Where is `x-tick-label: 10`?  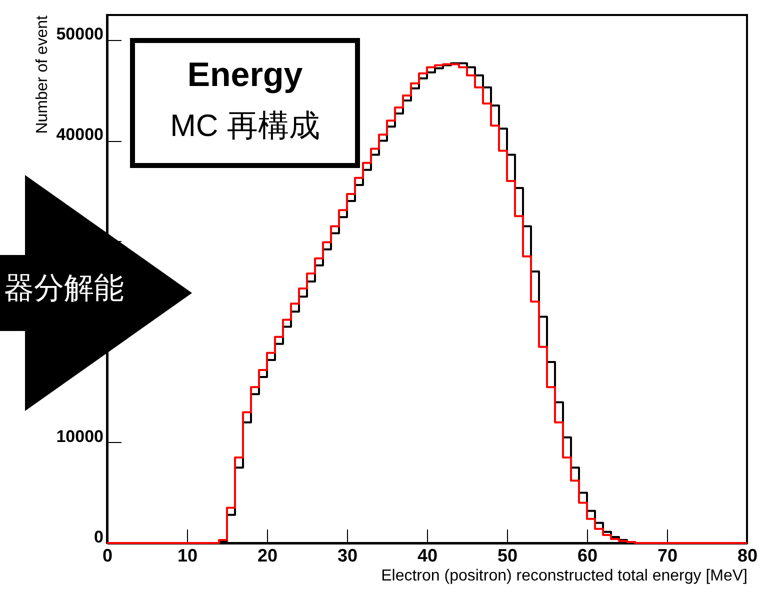
x-tick-label: 10 is located at coordinates (187, 556).